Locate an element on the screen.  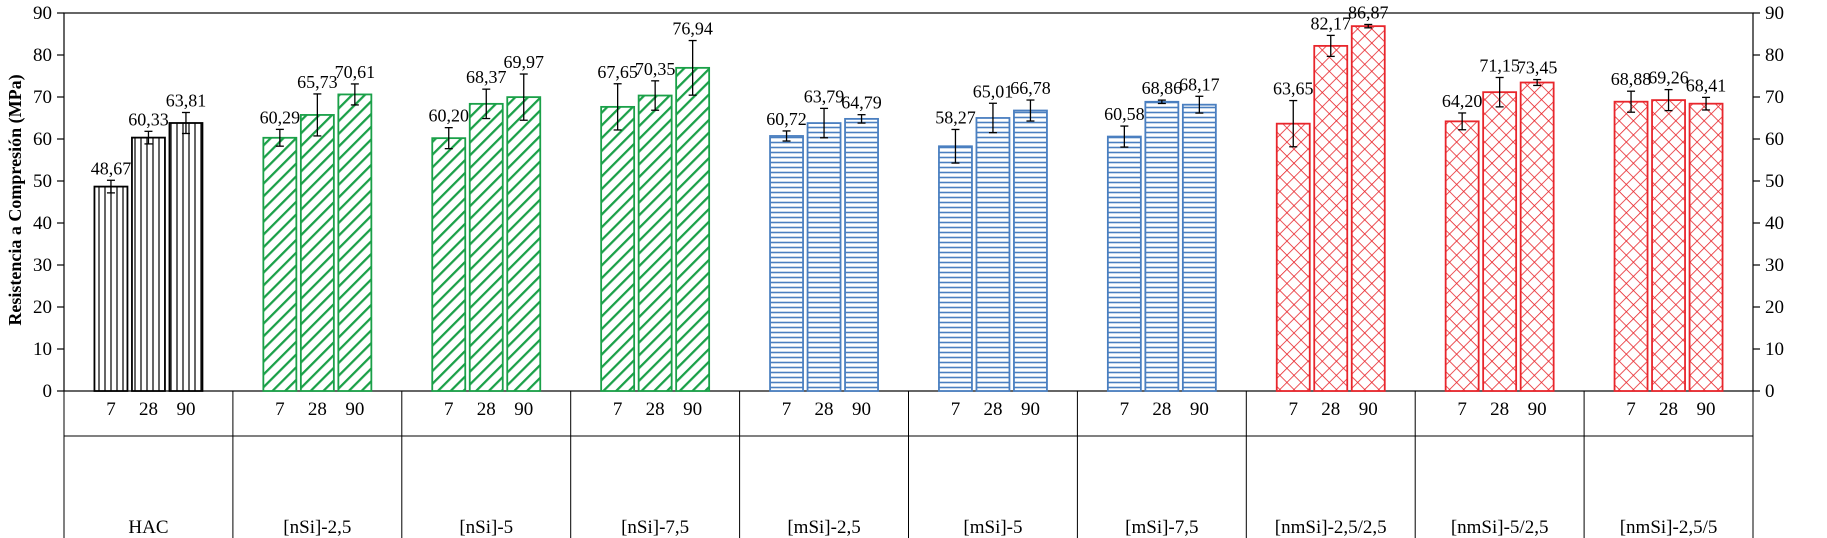
data-label: 73,45 is located at coordinates (1537, 68).